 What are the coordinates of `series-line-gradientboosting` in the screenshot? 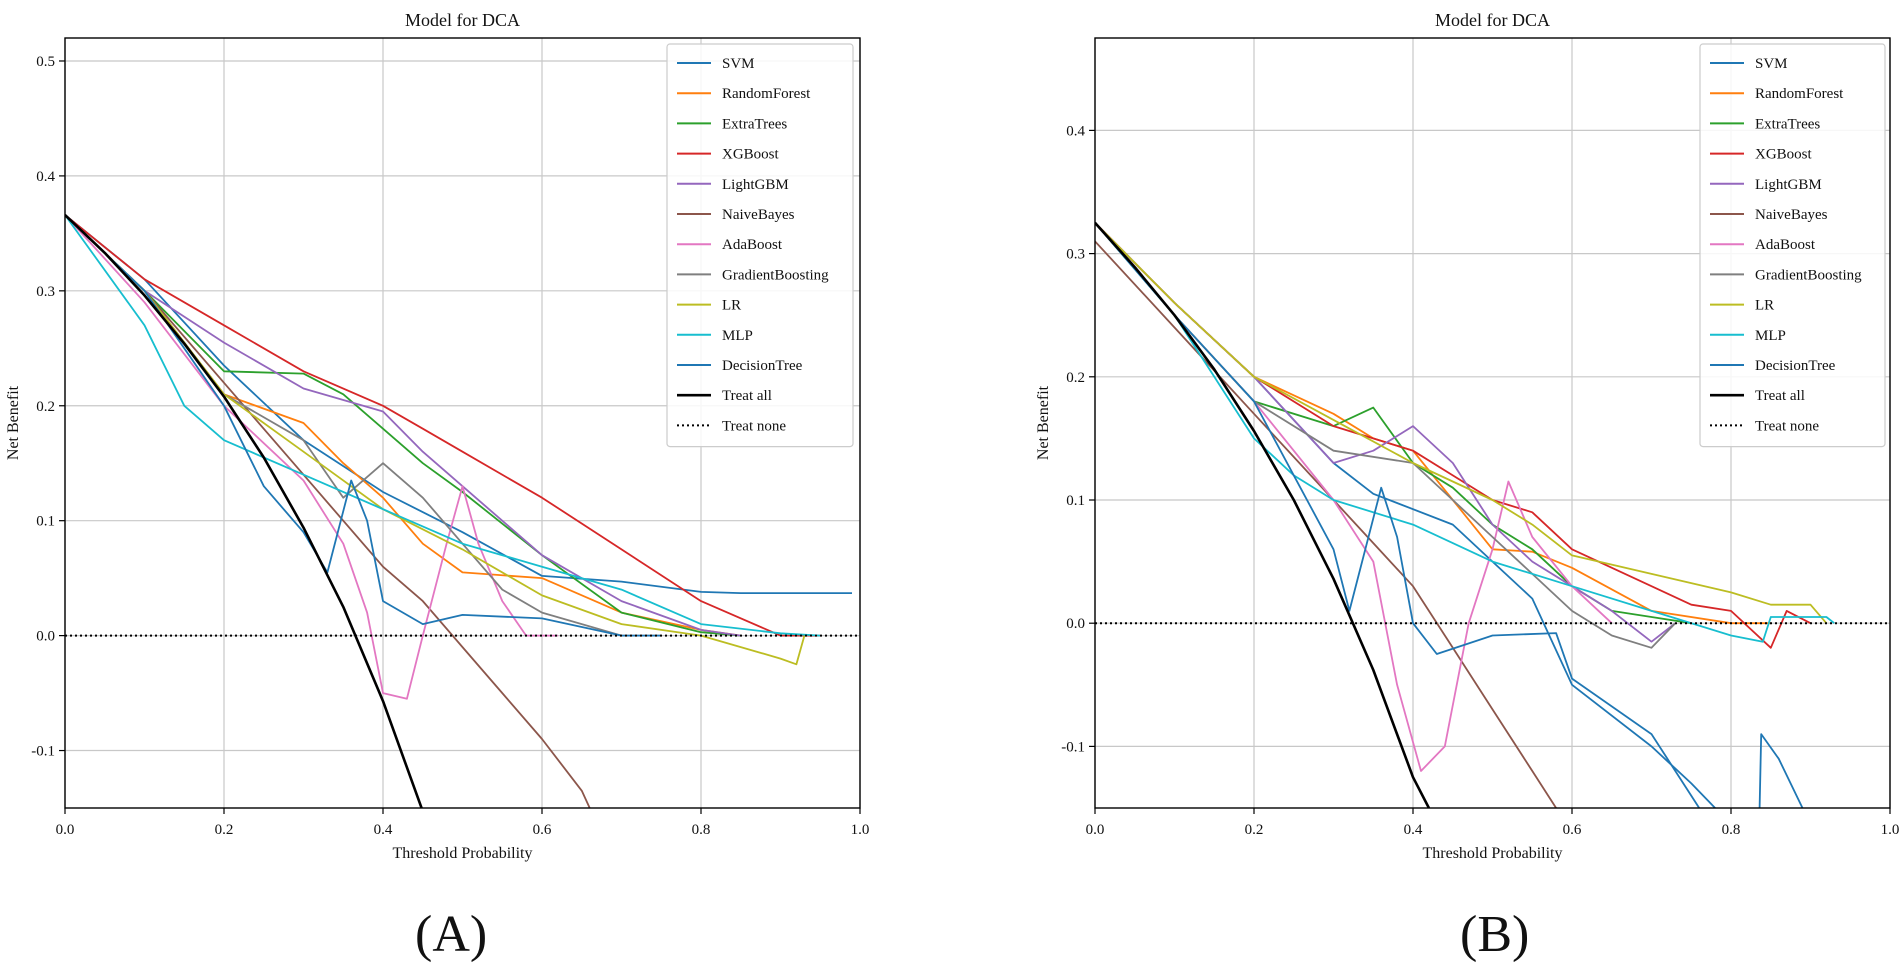 It's located at (1385, 435).